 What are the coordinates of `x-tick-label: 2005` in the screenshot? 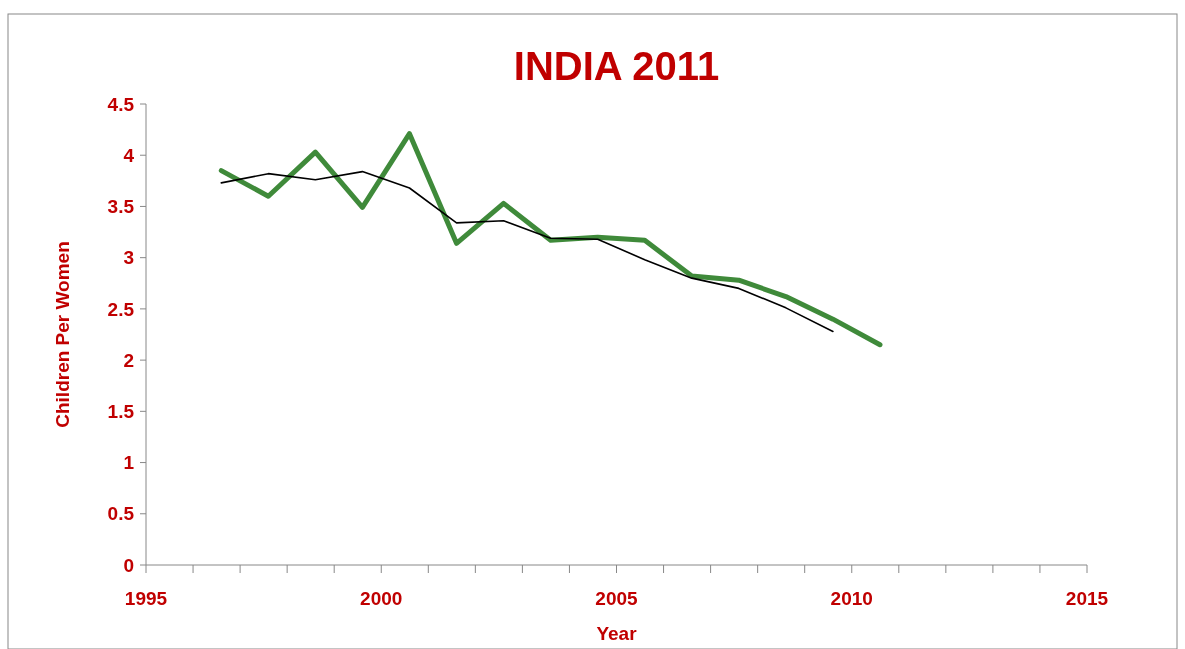 It's located at (617, 598).